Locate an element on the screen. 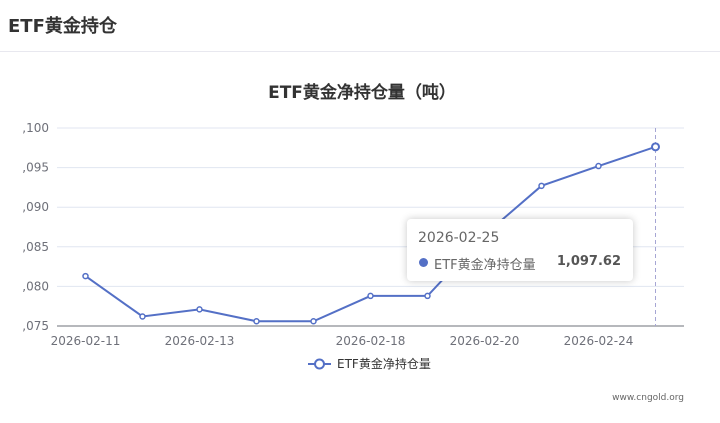 This screenshot has width=720, height=423. tooltip-value: 1,097.62 is located at coordinates (588, 261).